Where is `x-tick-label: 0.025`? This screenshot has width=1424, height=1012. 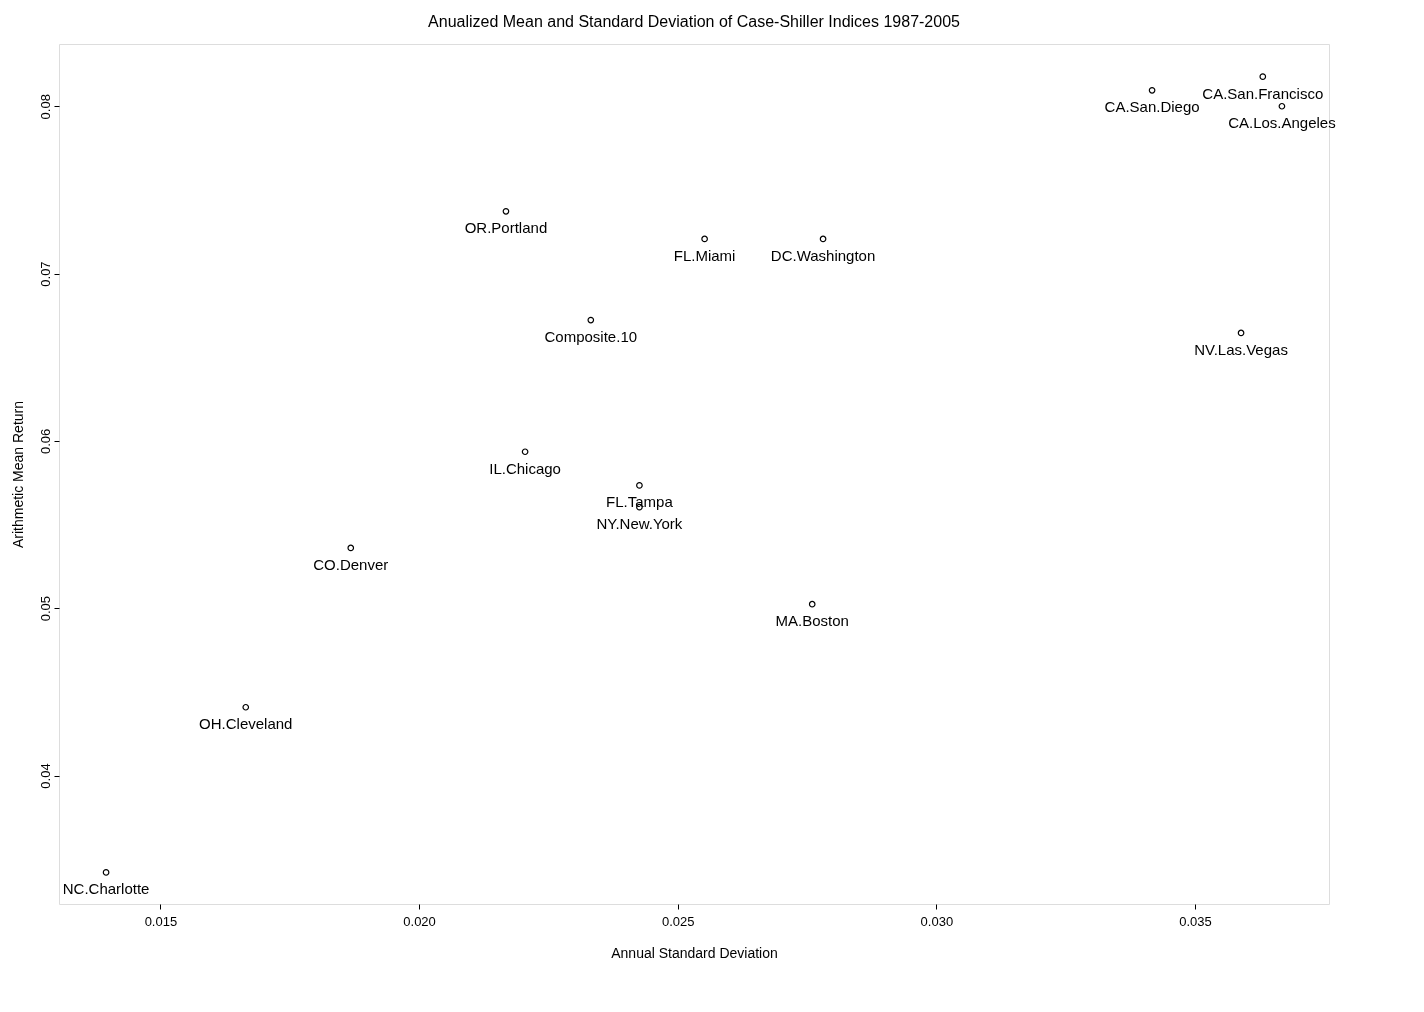
x-tick-label: 0.025 is located at coordinates (678, 921).